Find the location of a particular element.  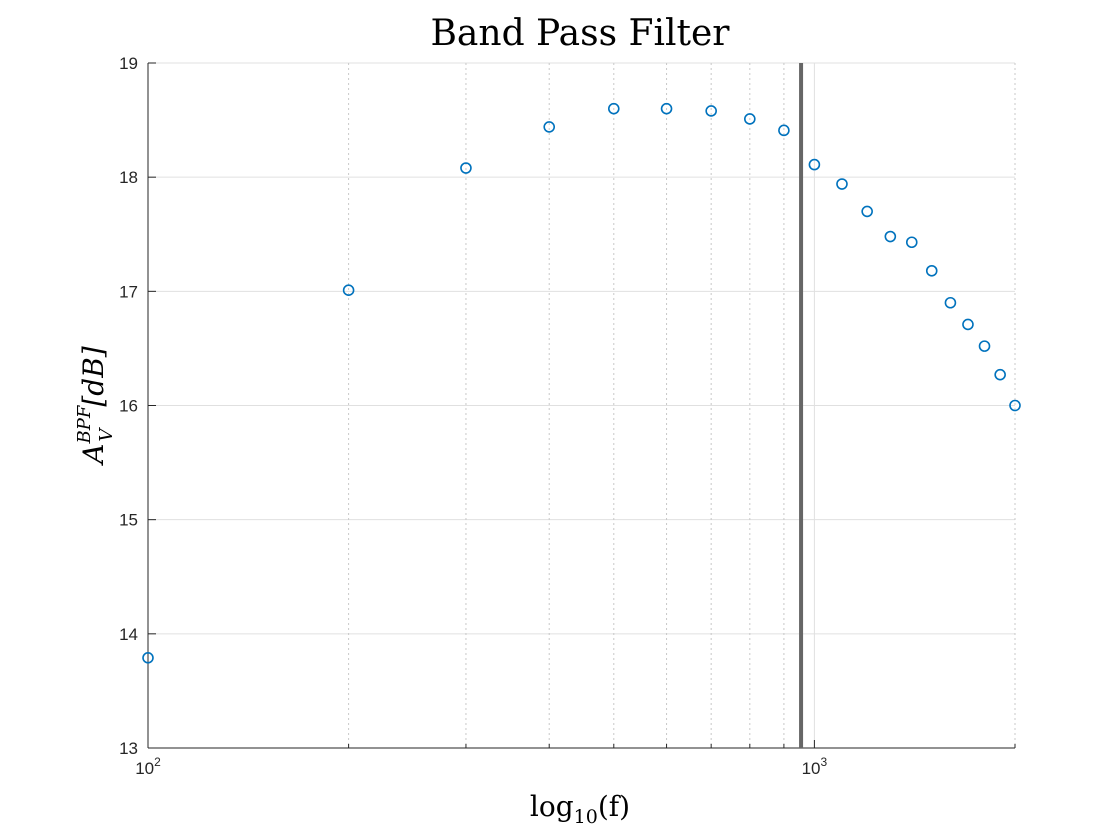

x-tick-label: 10³ is located at coordinates (815, 766).